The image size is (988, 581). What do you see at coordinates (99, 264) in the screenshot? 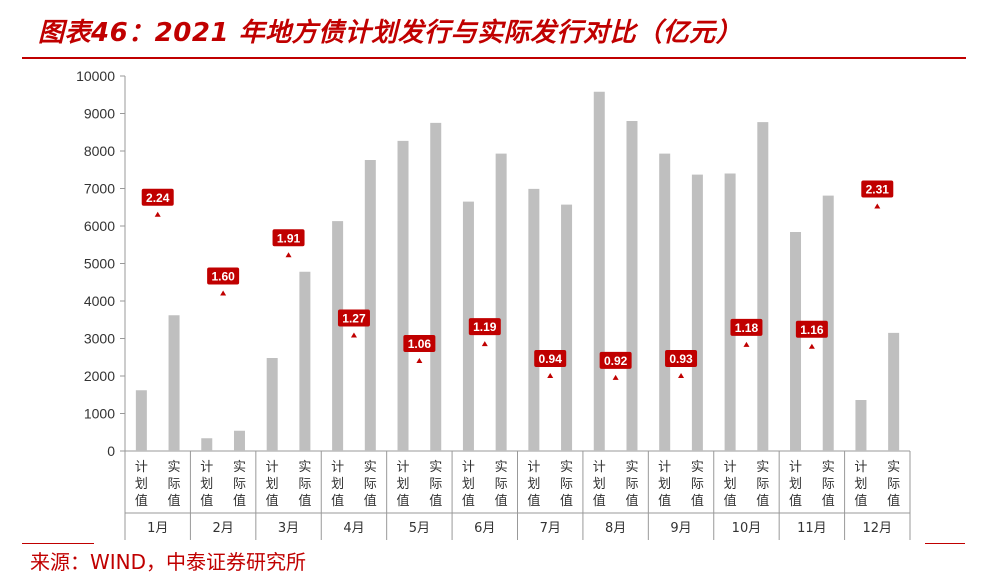
I see `y-tick-label: 5000` at bounding box center [99, 264].